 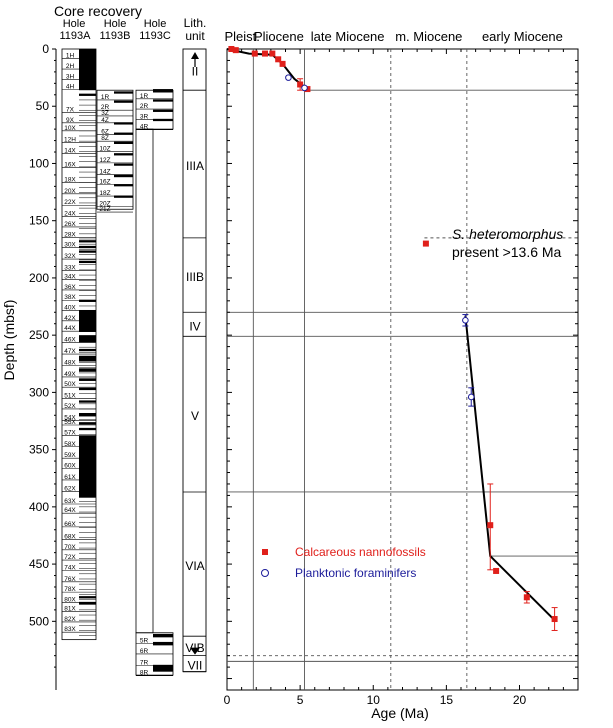 I want to click on core-label: 7R, so click(x=144, y=662).